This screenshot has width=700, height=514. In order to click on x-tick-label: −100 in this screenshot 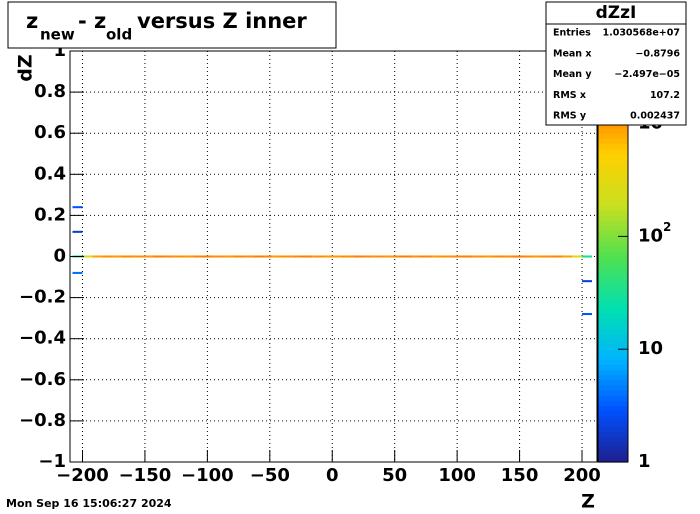, I will do `click(207, 475)`.